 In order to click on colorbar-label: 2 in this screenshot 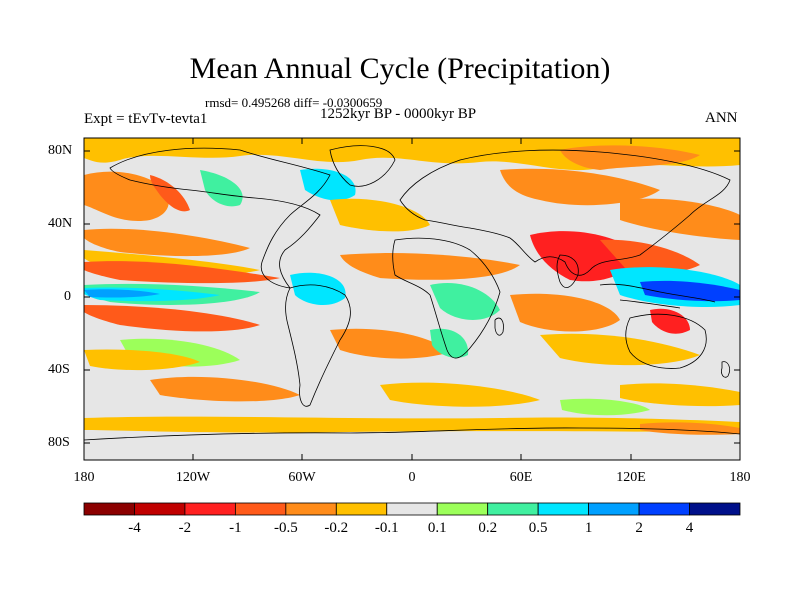, I will do `click(639, 528)`.